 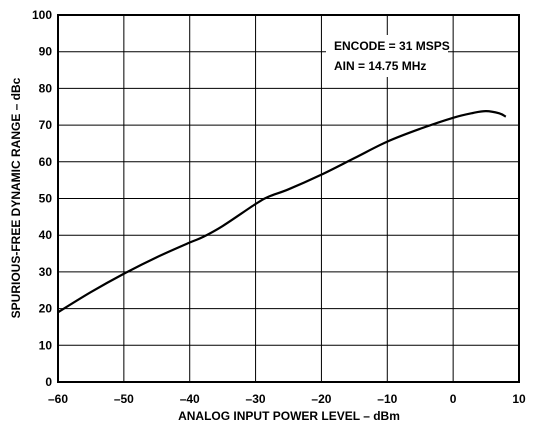 I want to click on annotation-encode: ENCODE = 31 MSPS, so click(x=392, y=46).